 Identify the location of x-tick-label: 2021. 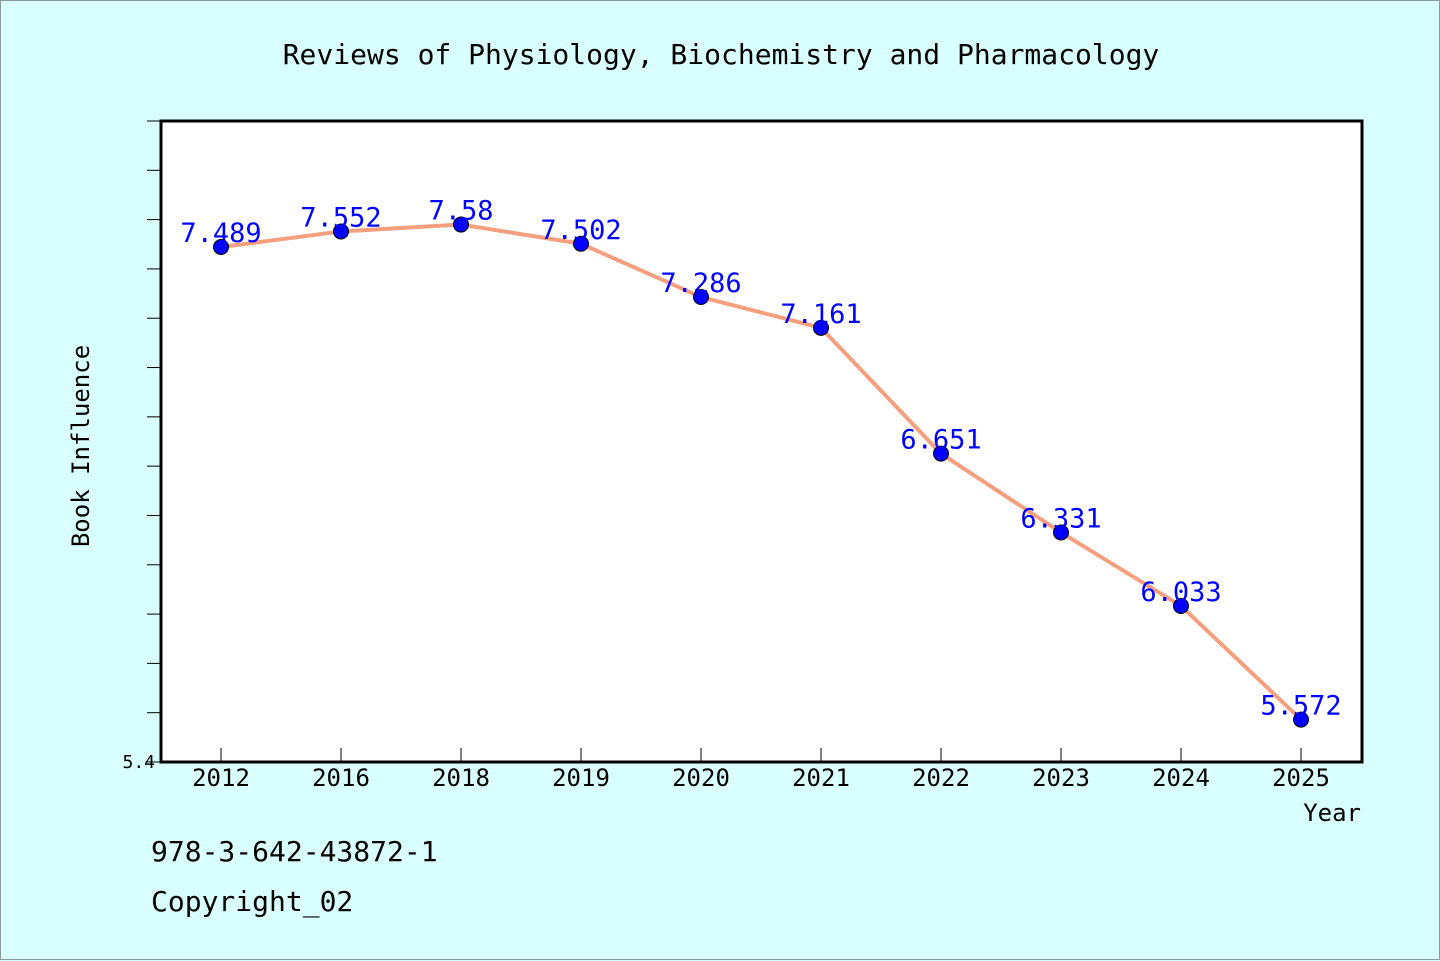
(821, 778).